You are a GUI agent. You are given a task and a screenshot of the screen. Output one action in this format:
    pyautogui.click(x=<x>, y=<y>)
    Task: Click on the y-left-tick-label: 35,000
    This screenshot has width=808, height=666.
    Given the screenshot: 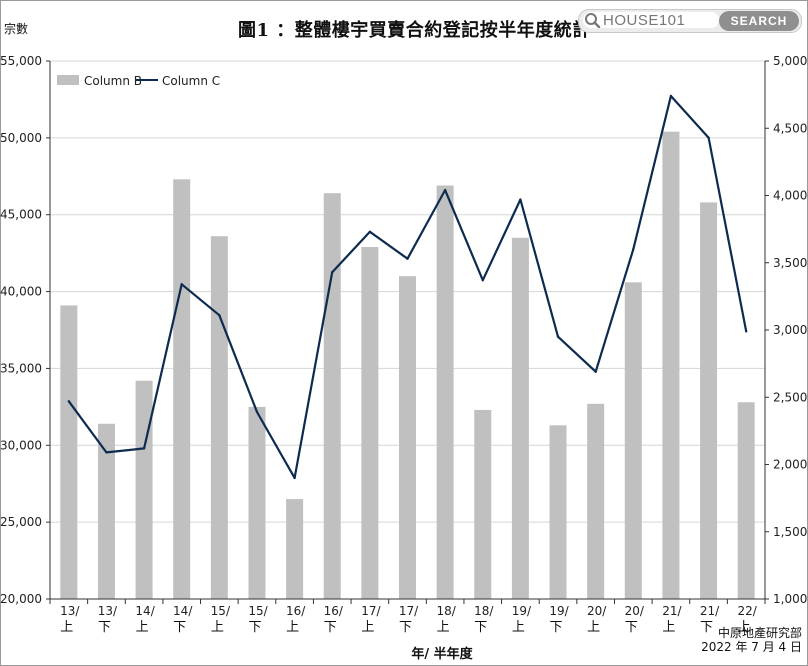 What is the action you would take?
    pyautogui.click(x=21, y=368)
    